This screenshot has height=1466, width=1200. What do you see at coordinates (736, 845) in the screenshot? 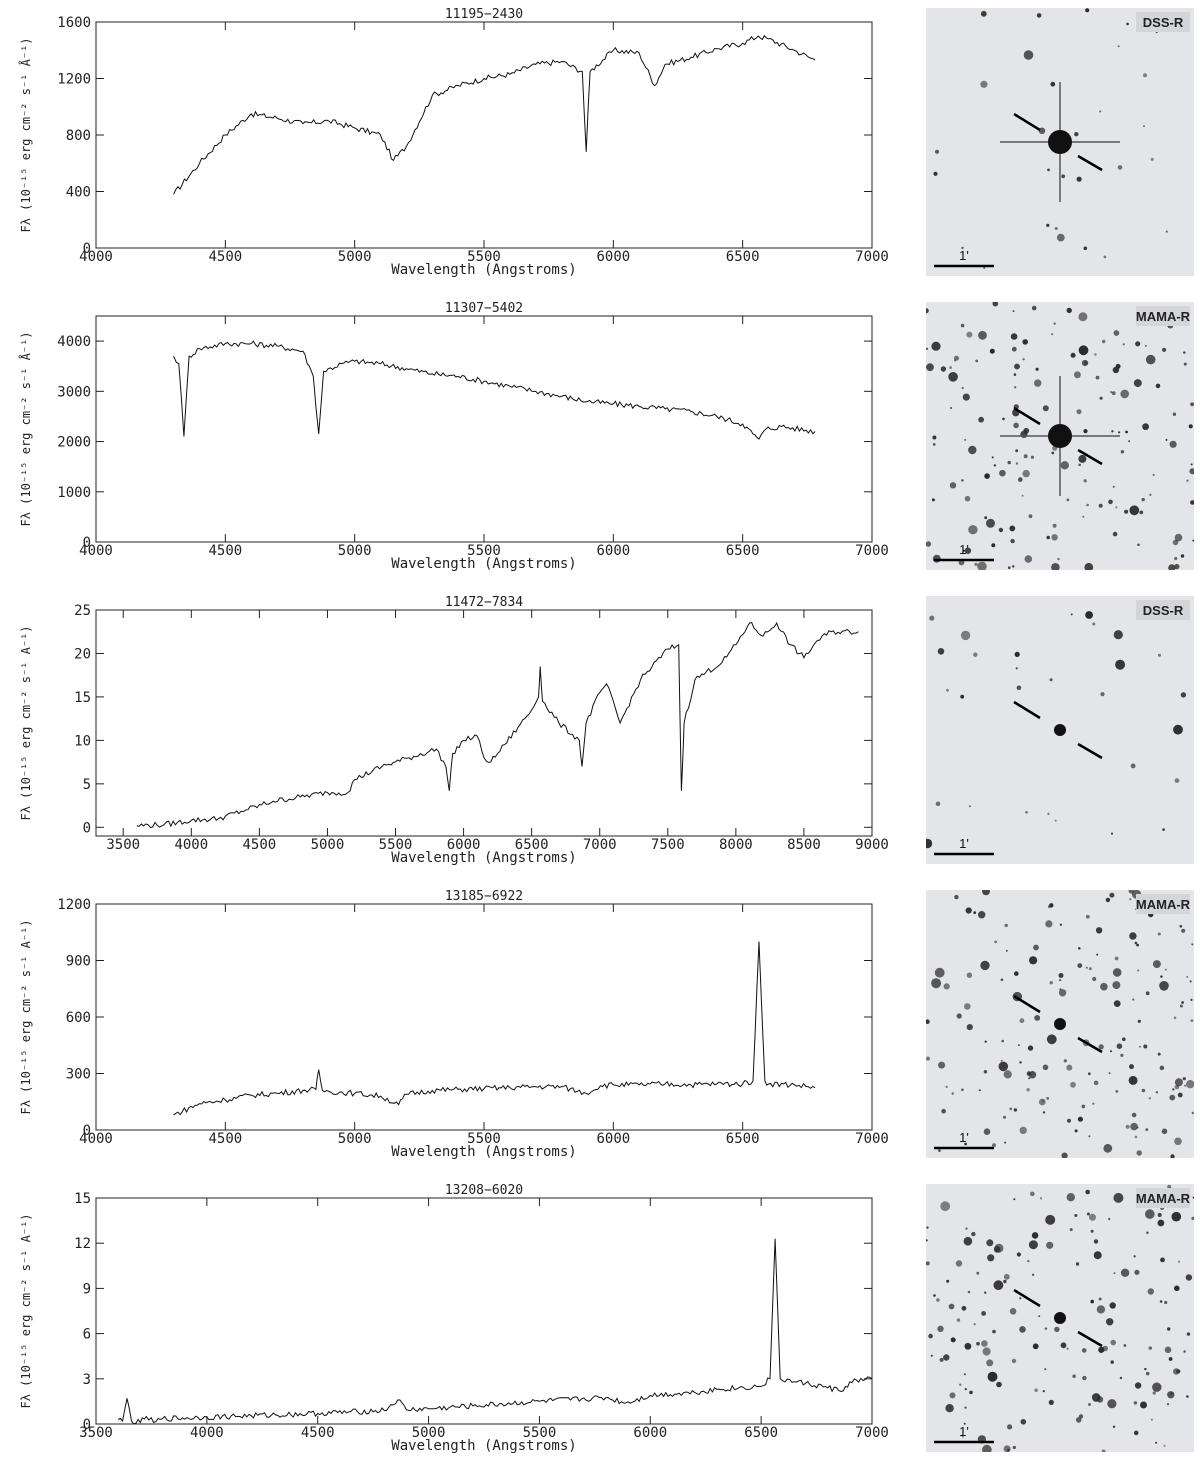
I see `x-tick-label: 8000` at bounding box center [736, 845].